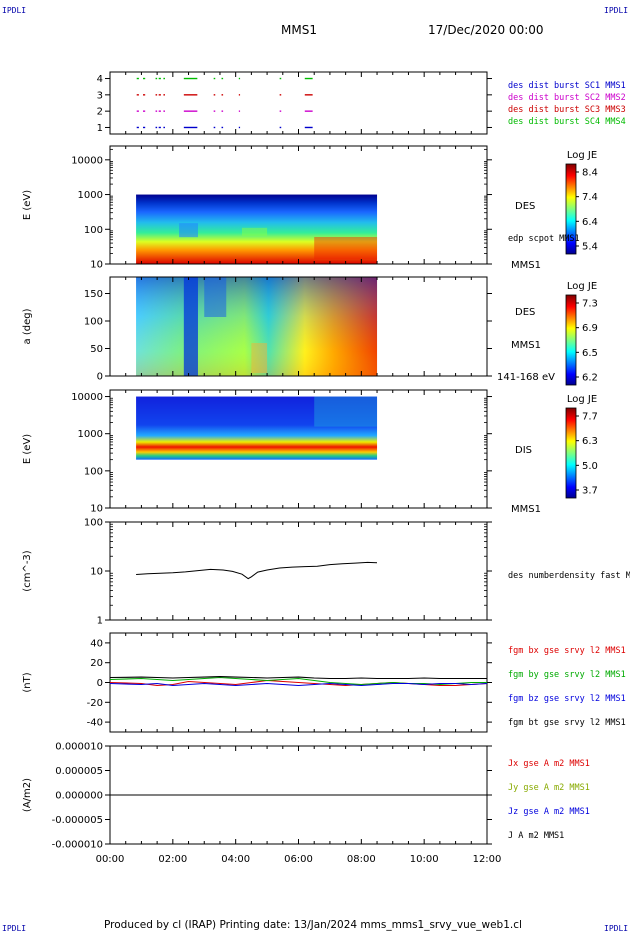  What do you see at coordinates (100, 112) in the screenshot?
I see `burst-panel-ytick-label: 2` at bounding box center [100, 112].